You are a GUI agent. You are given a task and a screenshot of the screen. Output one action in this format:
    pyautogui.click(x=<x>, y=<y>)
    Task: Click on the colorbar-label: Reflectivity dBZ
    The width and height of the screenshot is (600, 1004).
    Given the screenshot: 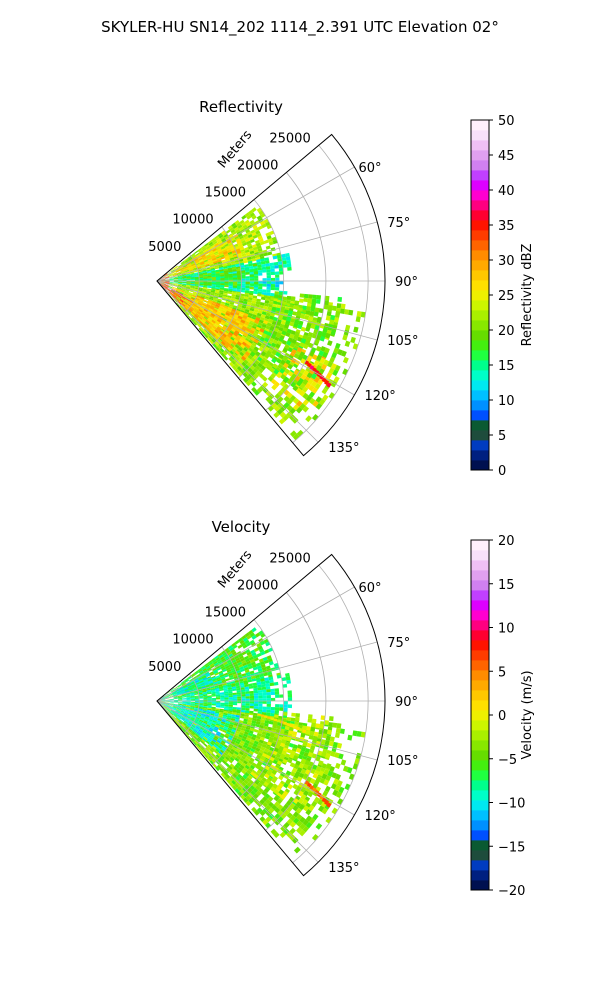 What is the action you would take?
    pyautogui.click(x=527, y=295)
    